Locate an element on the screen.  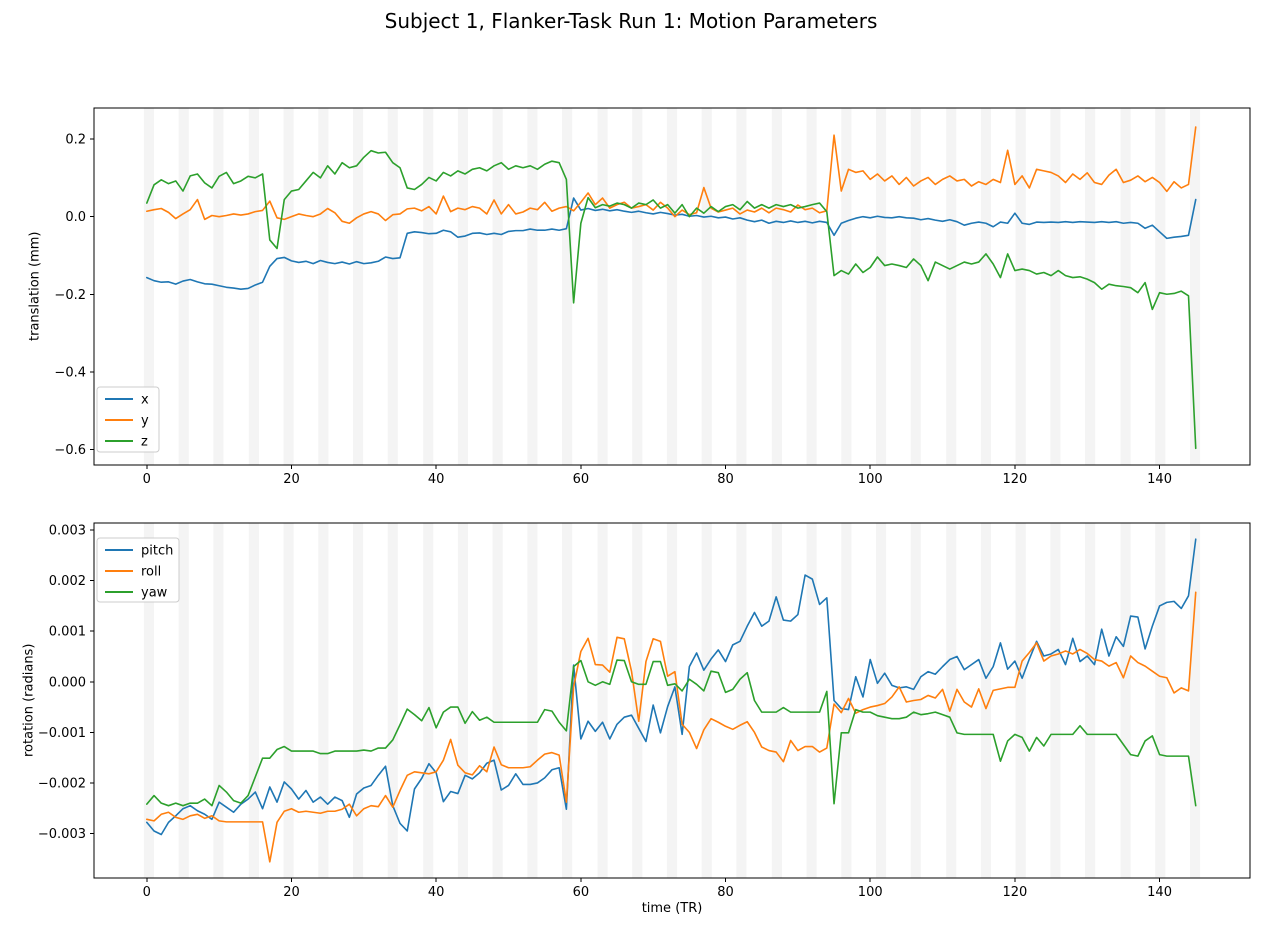
x-tick-label: 100 is located at coordinates (870, 892).